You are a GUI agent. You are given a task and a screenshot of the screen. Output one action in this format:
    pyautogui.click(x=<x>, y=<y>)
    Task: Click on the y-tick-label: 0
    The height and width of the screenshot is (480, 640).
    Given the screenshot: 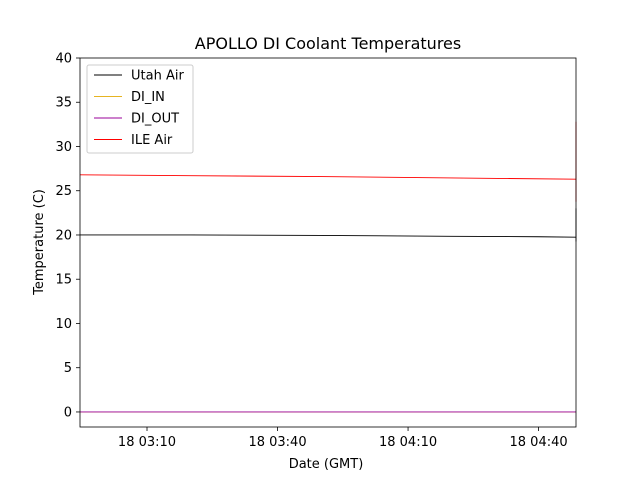 What is the action you would take?
    pyautogui.click(x=68, y=412)
    